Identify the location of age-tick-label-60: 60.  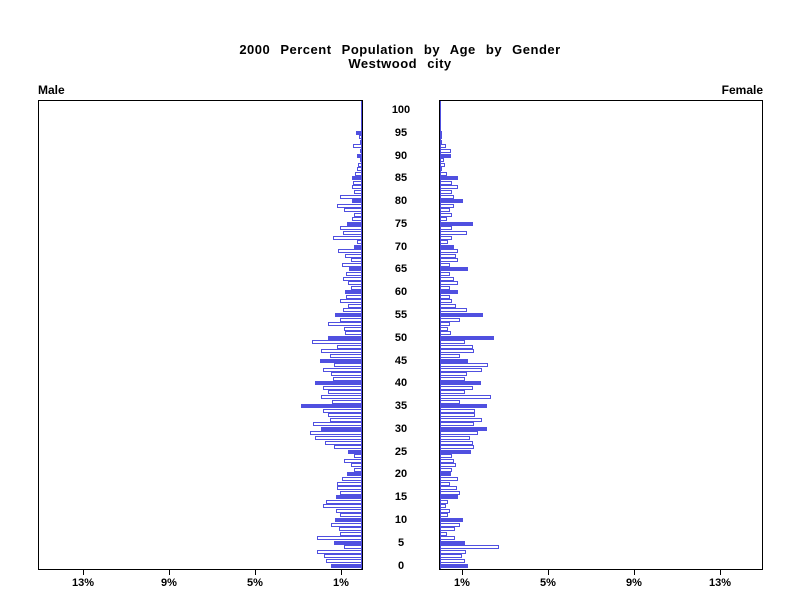
(401, 292).